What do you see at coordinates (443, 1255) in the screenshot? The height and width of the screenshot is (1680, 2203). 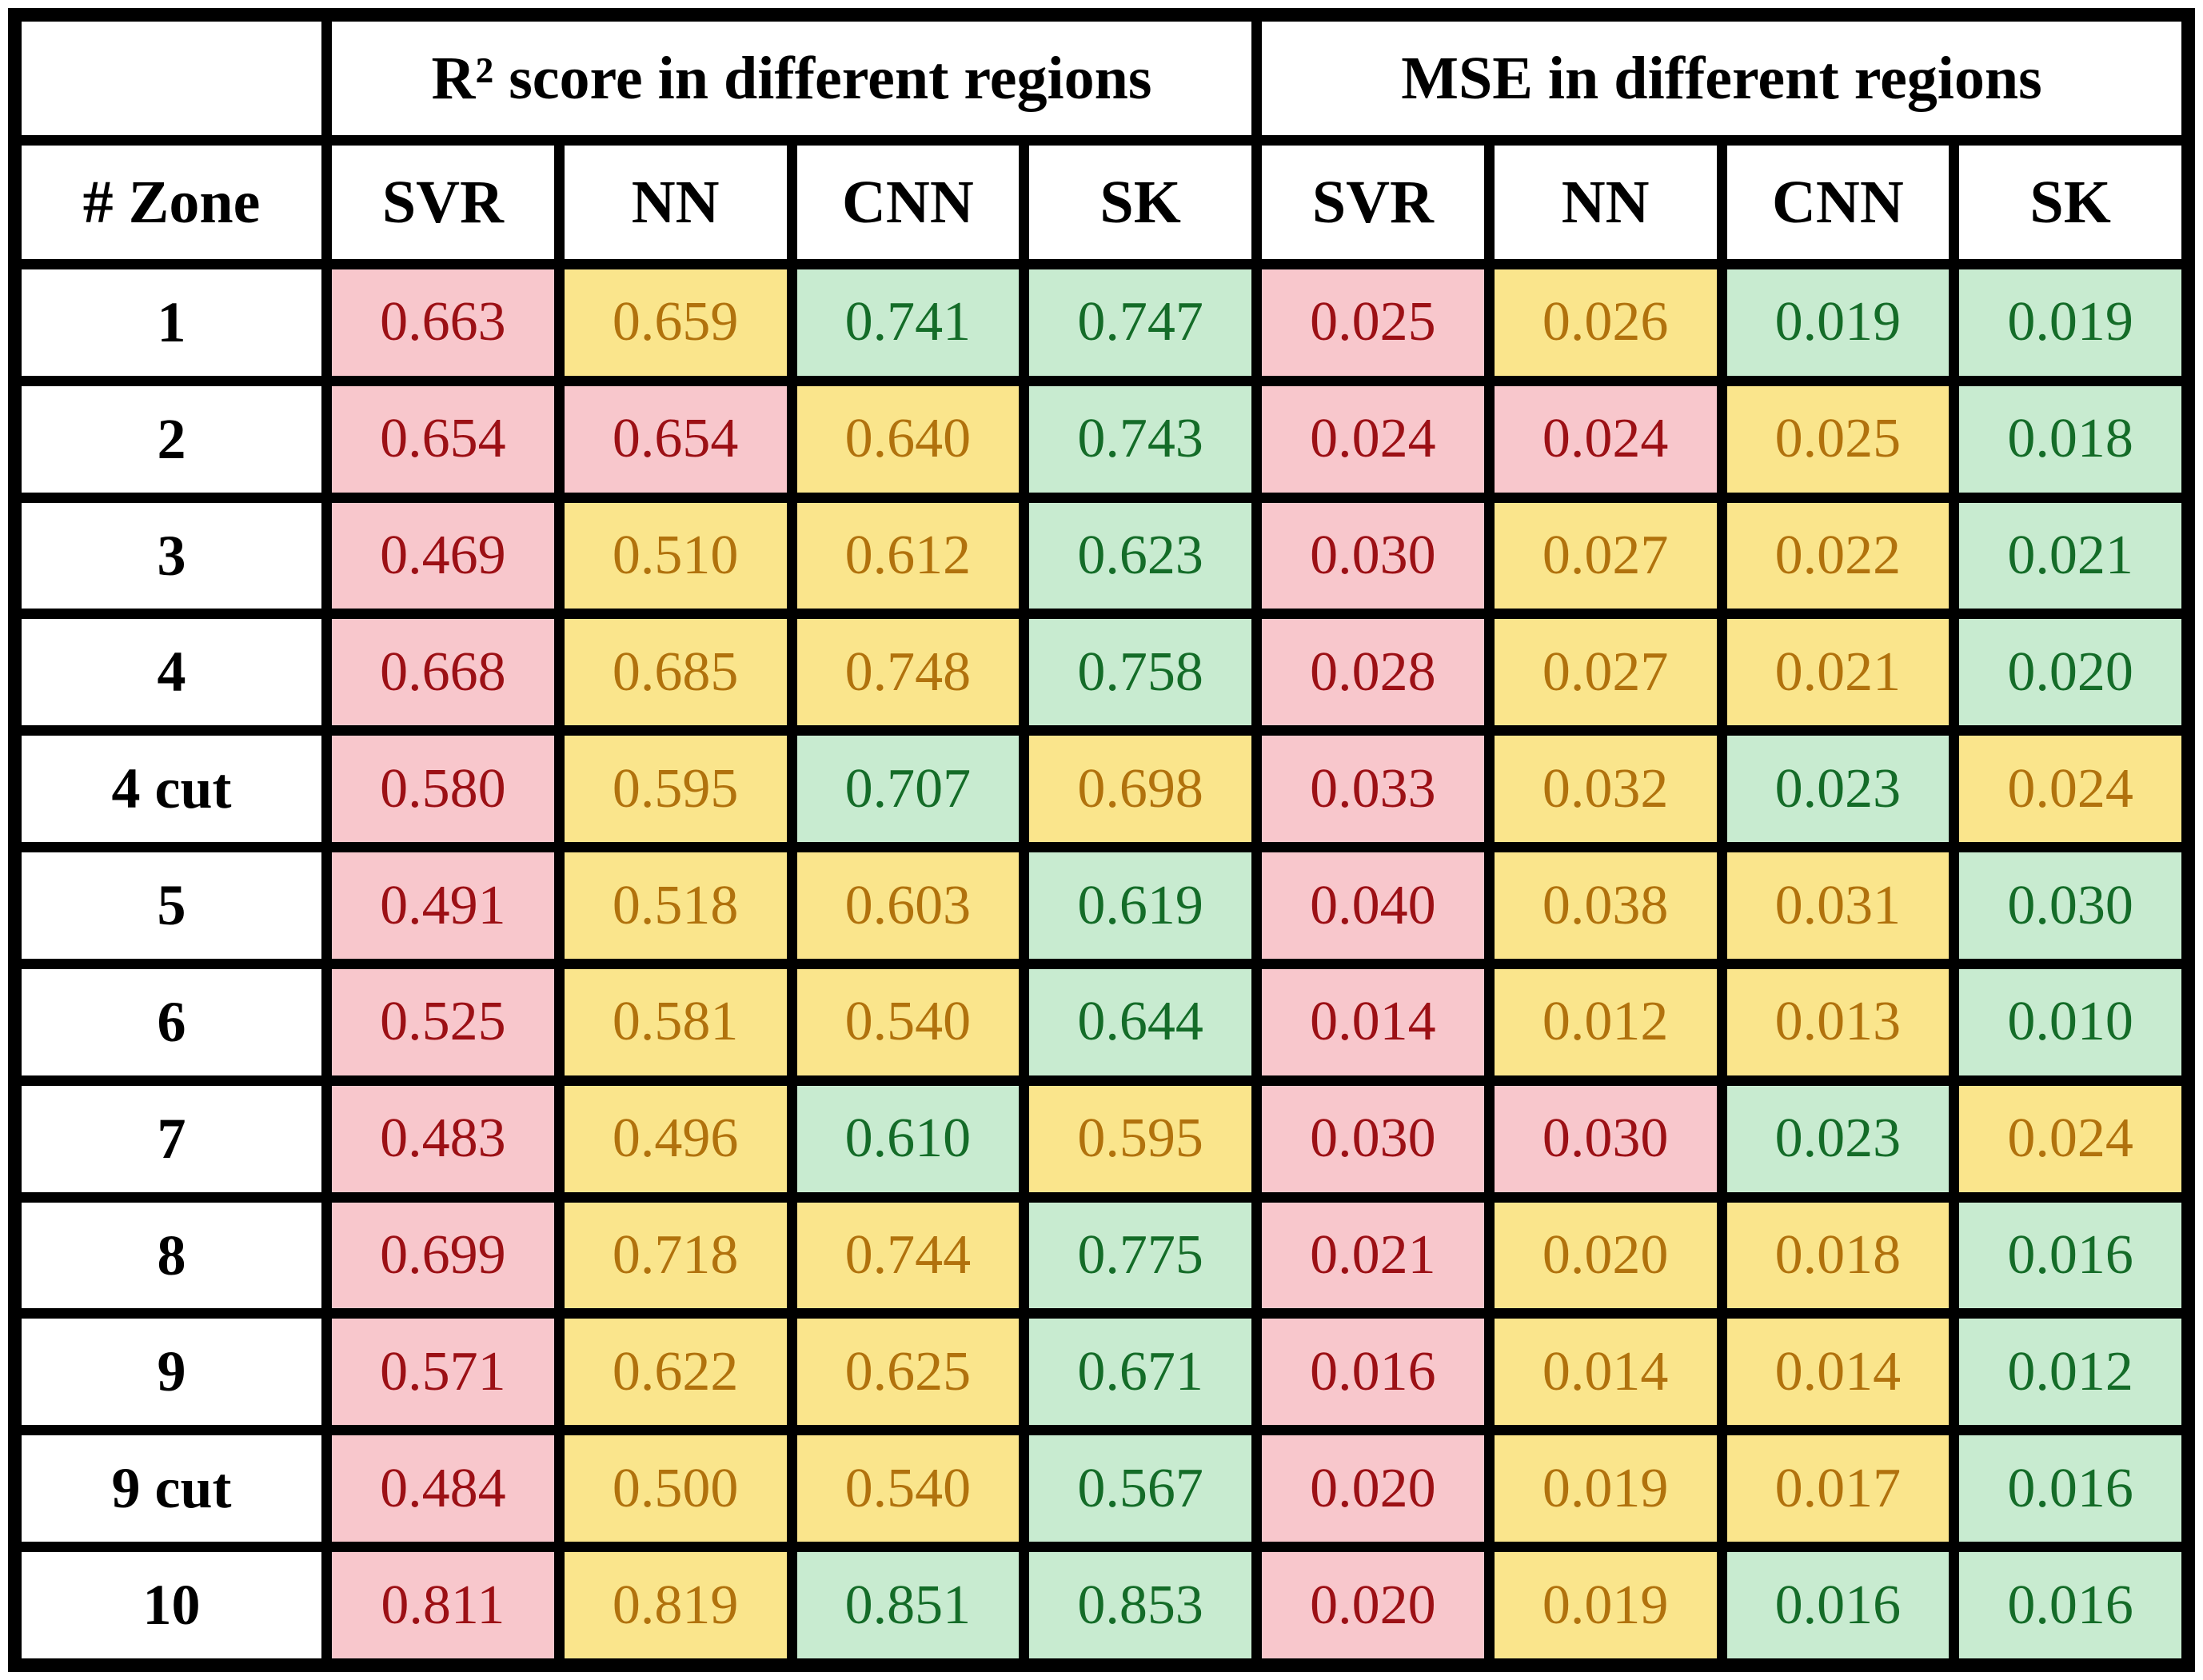 I see `r2-value-cell: 0.699` at bounding box center [443, 1255].